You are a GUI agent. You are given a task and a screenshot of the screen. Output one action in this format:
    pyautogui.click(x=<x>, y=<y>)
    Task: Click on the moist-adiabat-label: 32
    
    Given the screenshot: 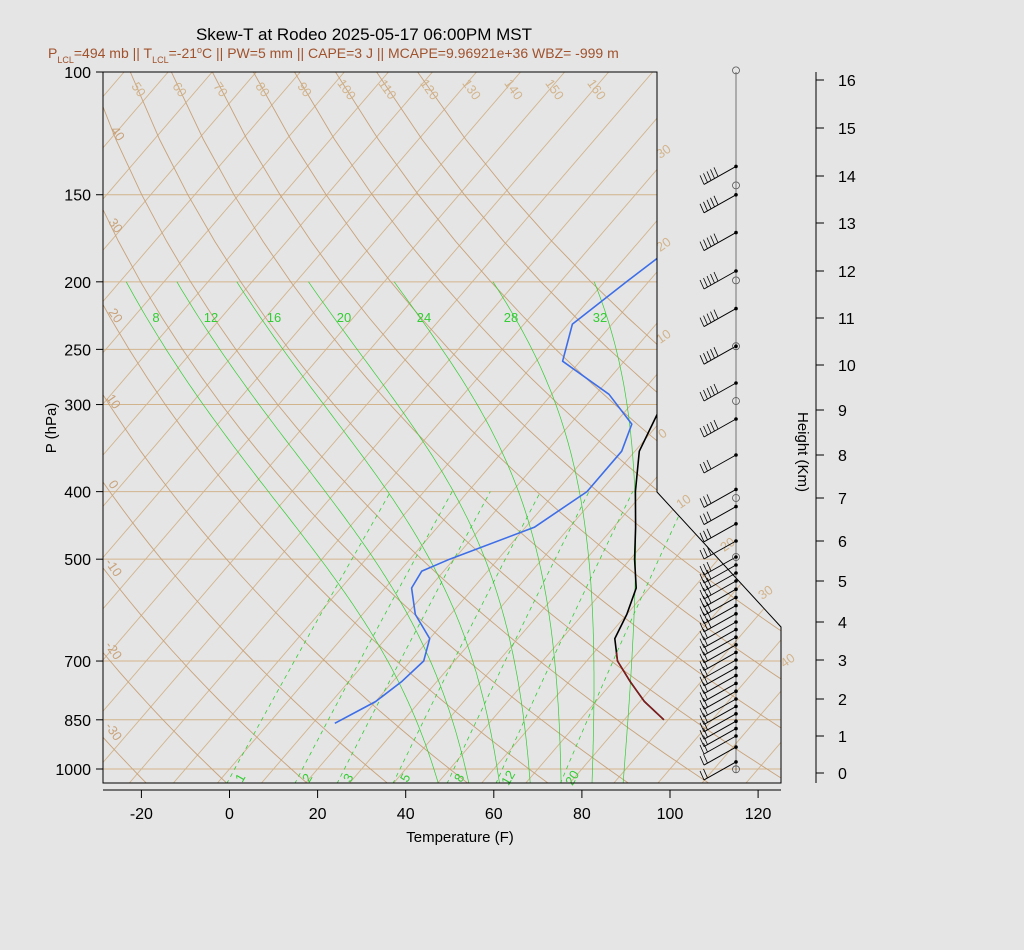 What is the action you would take?
    pyautogui.click(x=600, y=317)
    